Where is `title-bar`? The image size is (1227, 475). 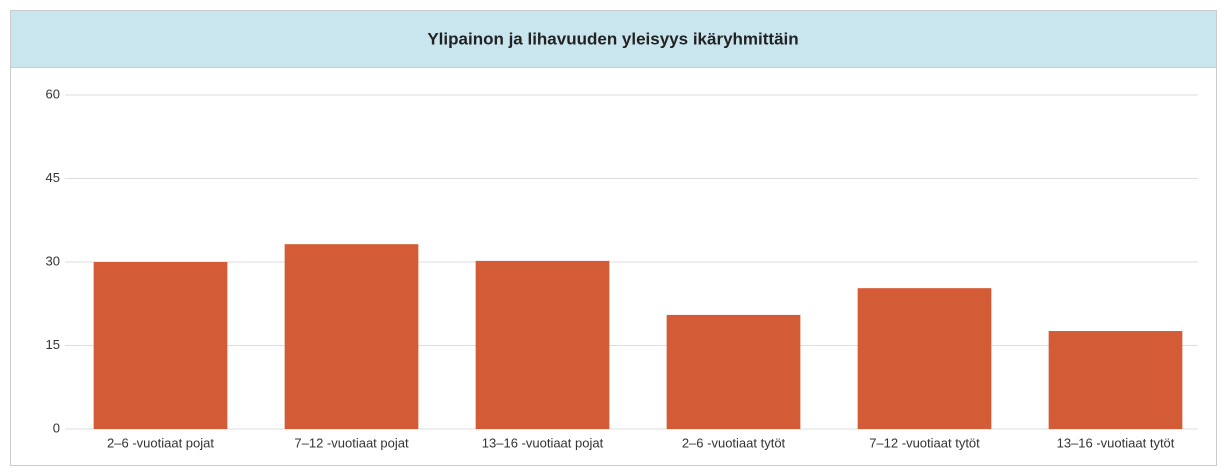
title-bar is located at coordinates (613, 39).